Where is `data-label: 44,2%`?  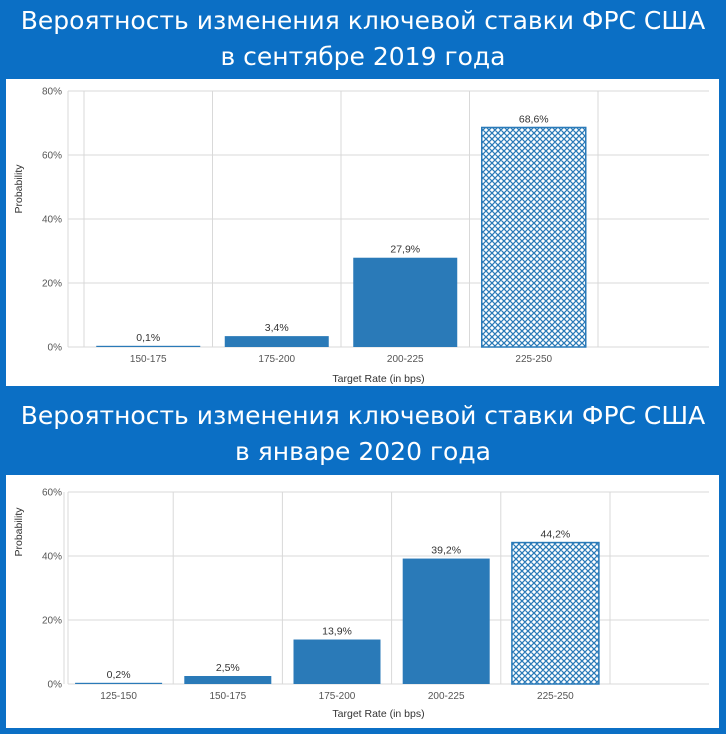
data-label: 44,2% is located at coordinates (556, 535).